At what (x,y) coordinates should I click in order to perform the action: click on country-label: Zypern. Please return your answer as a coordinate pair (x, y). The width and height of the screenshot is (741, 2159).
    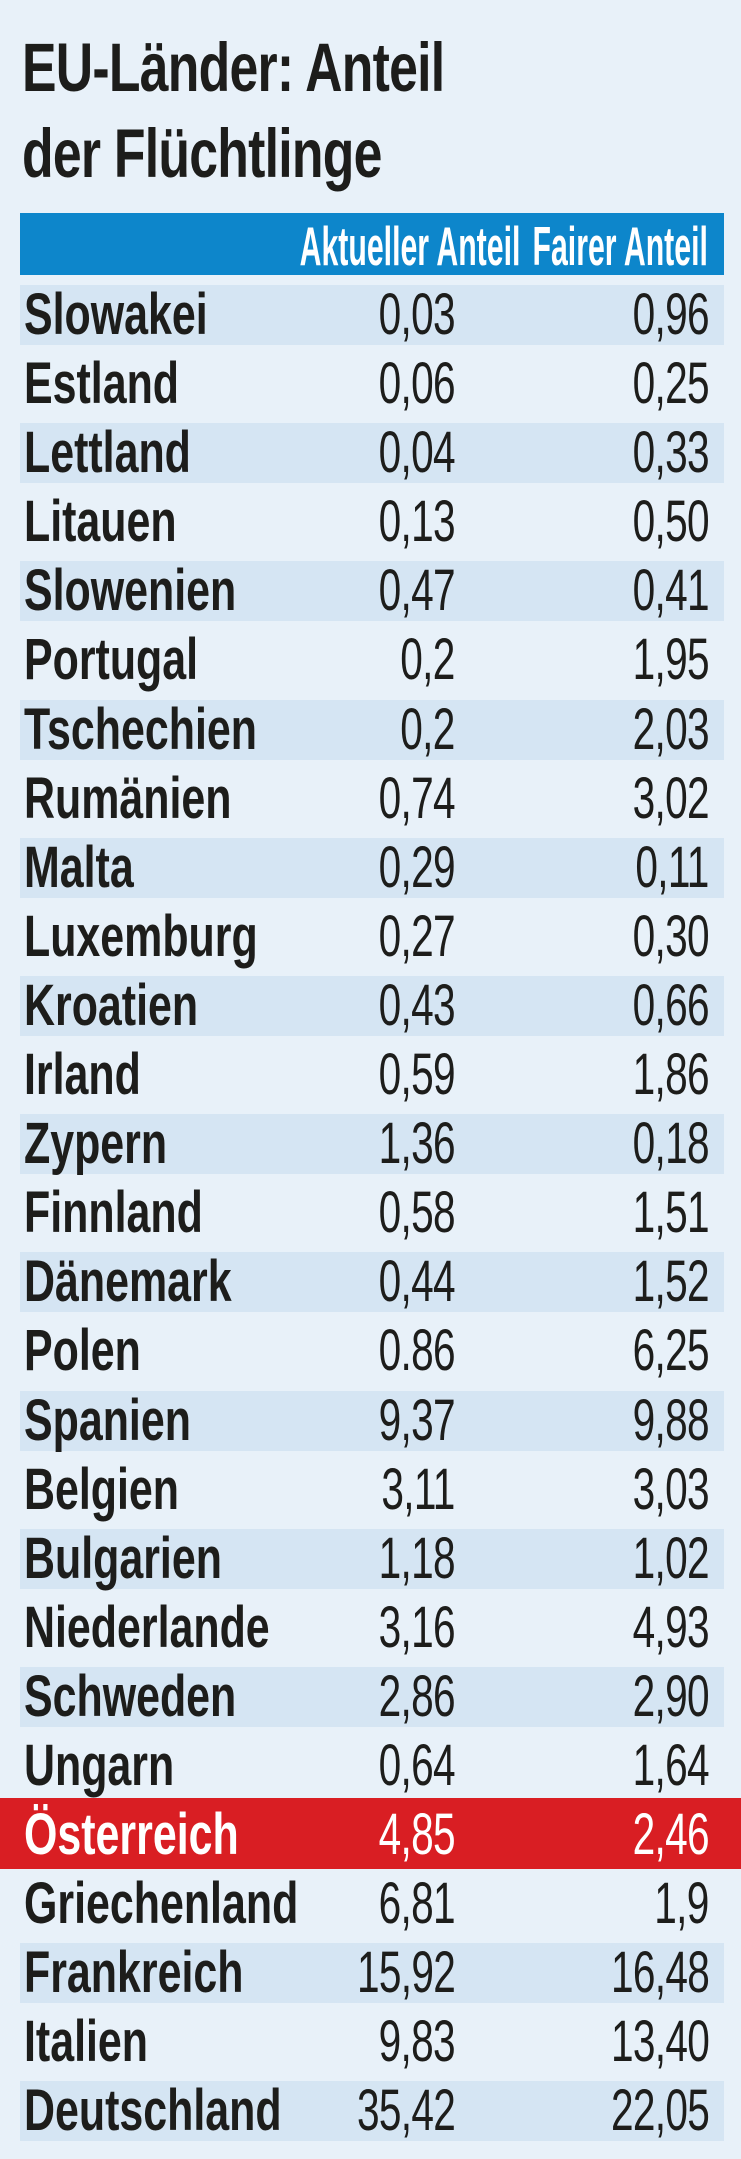
    Looking at the image, I should click on (96, 1144).